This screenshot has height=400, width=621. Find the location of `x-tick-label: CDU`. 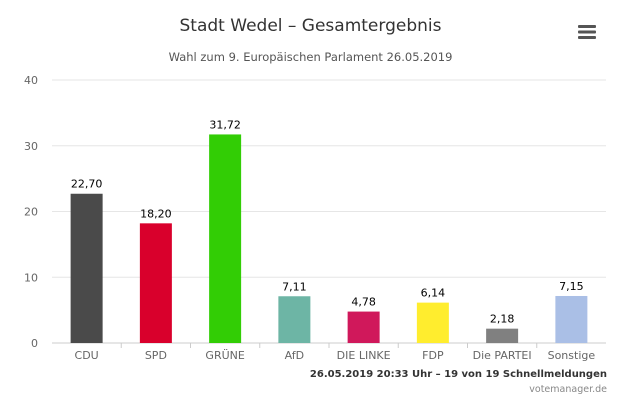

x-tick-label: CDU is located at coordinates (87, 355).